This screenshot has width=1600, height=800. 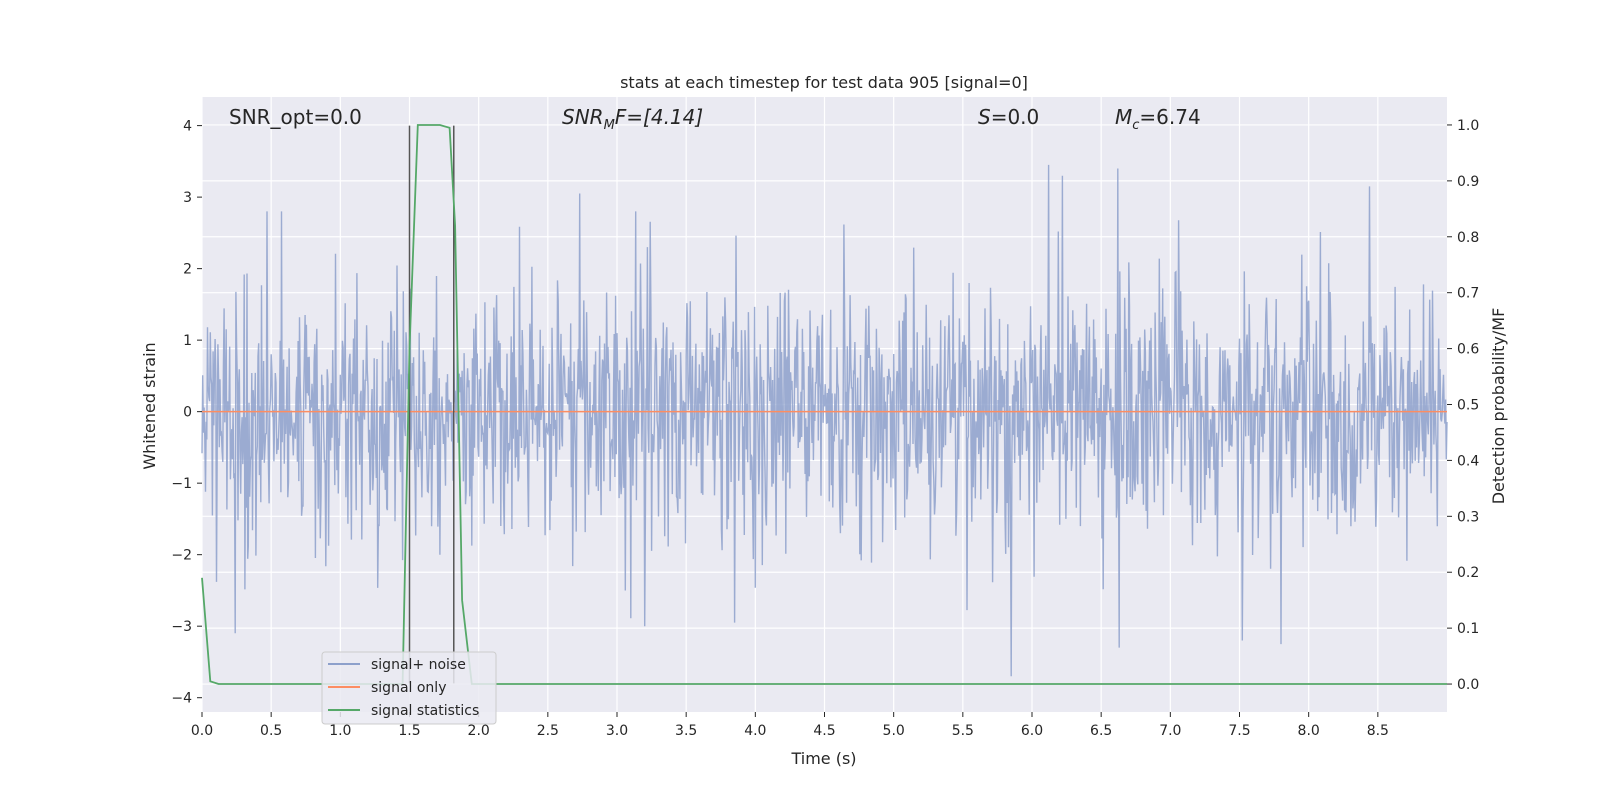 I want to click on x-tick-label: 0.0, so click(x=202, y=731).